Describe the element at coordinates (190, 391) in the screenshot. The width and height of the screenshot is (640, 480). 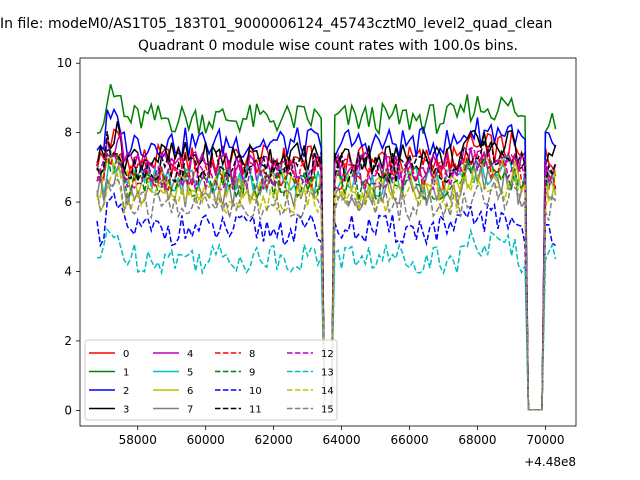
I see `legend-label-6: 6` at that location.